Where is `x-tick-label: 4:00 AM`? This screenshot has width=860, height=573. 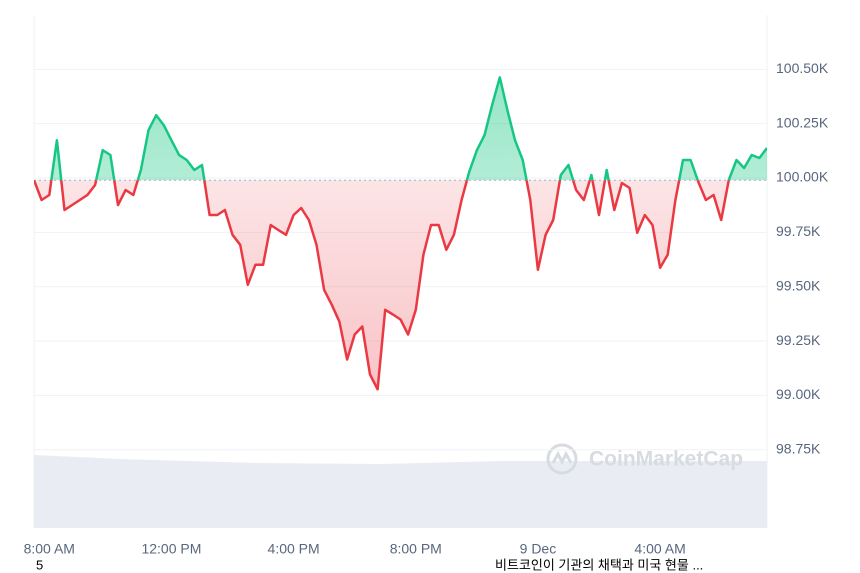 x-tick-label: 4:00 AM is located at coordinates (659, 549).